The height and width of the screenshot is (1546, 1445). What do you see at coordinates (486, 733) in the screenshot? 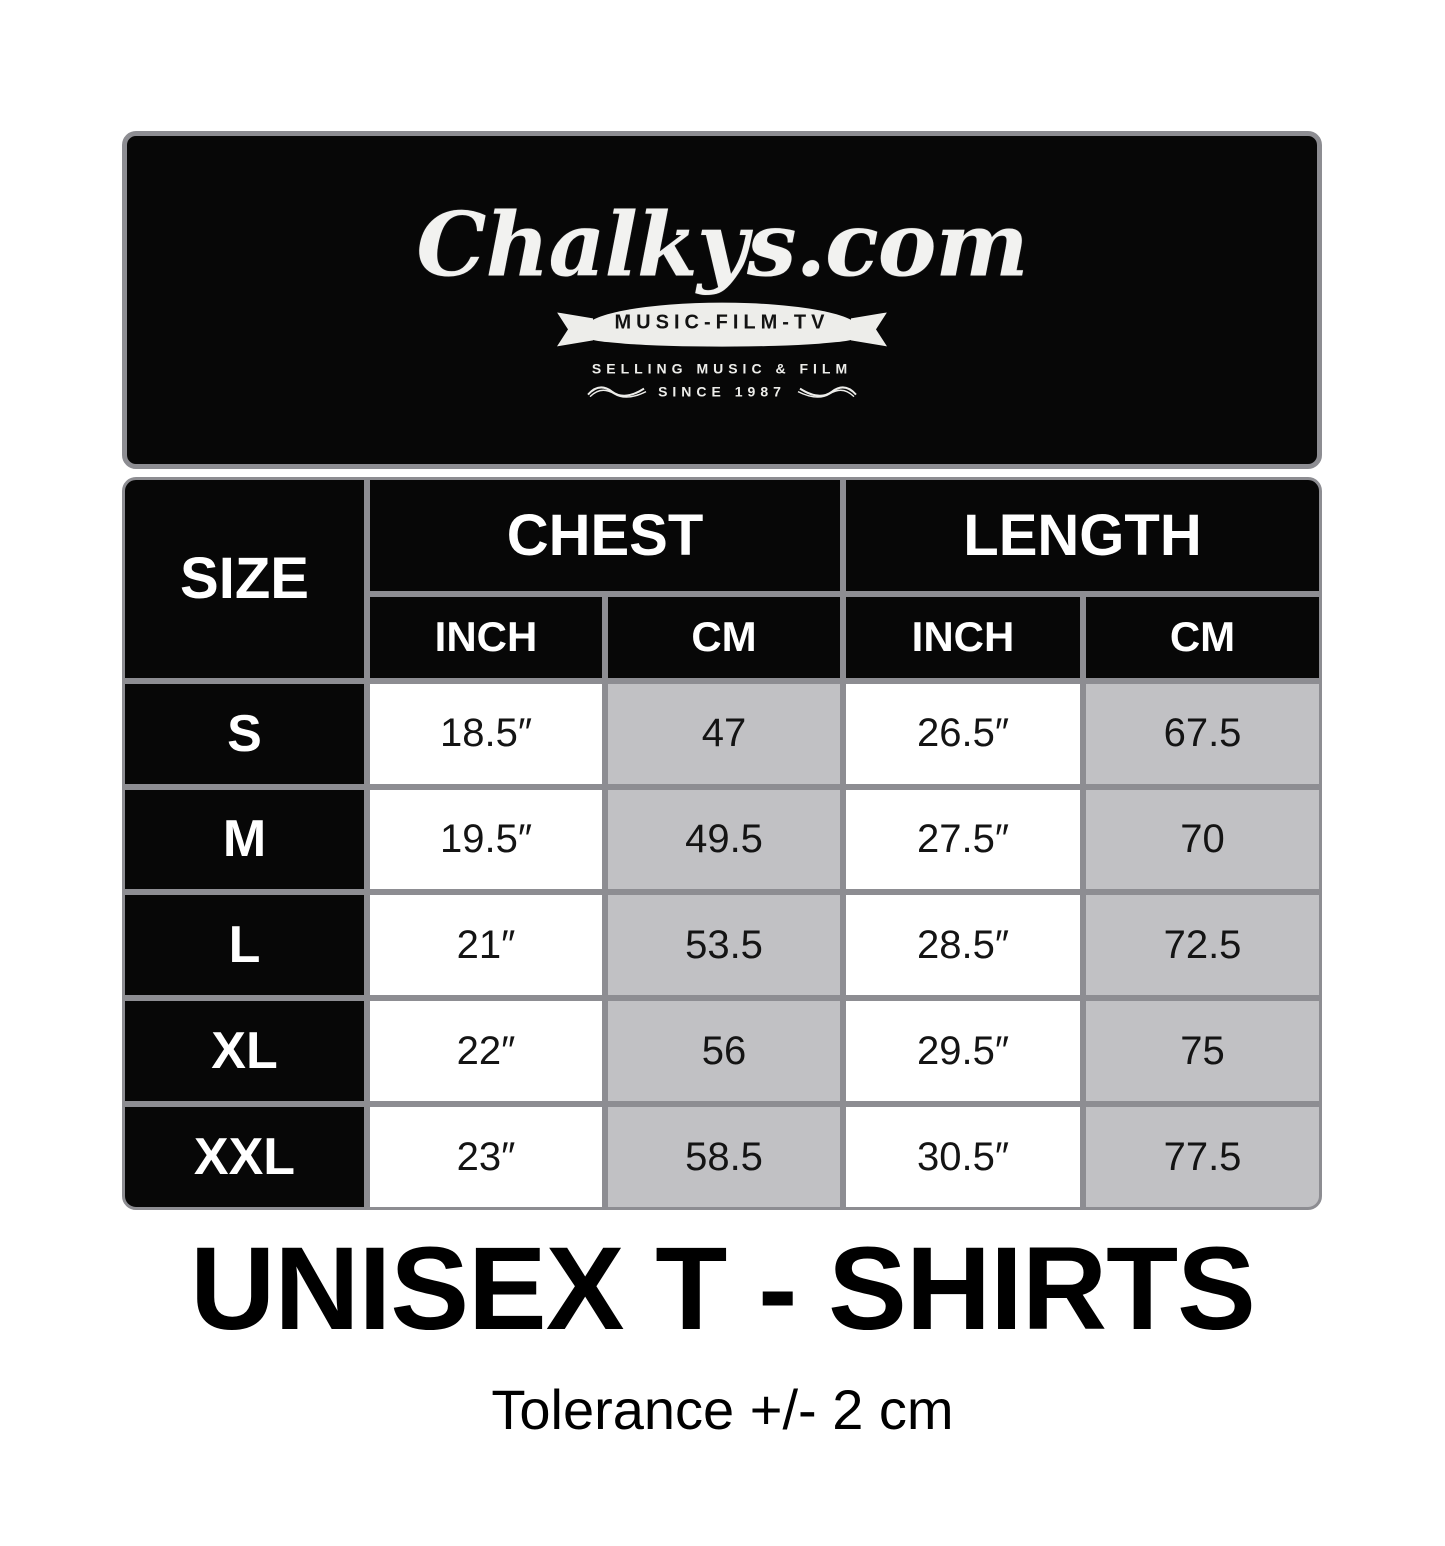
I see `cell-chest-inch: 18.5″` at bounding box center [486, 733].